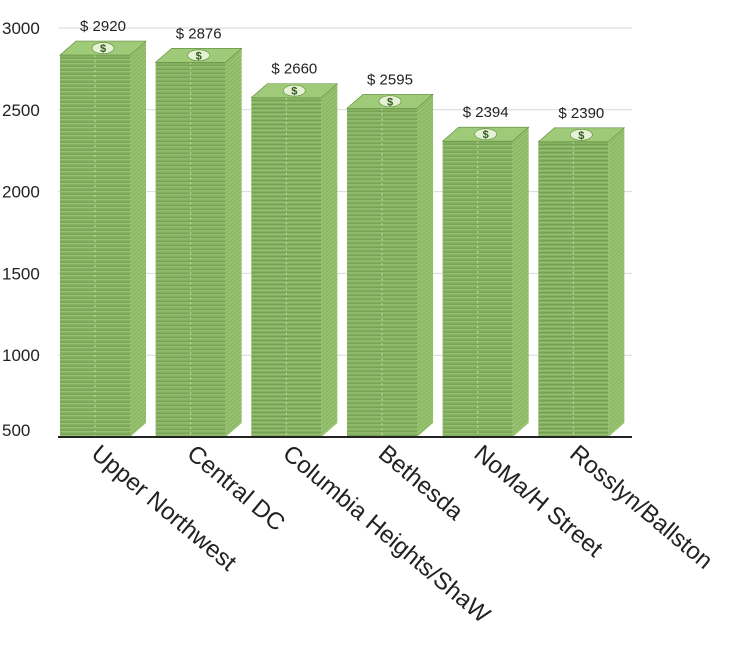 The image size is (733, 654). What do you see at coordinates (329, 260) in the screenshot?
I see `bar-side` at bounding box center [329, 260].